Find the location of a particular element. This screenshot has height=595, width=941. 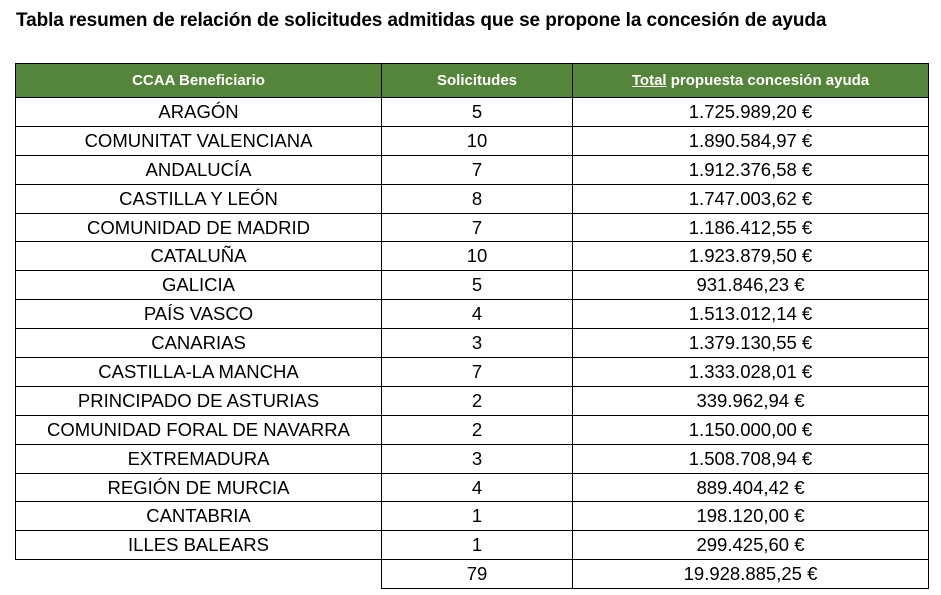

cell-ccaa: COMUNIDAD FORAL DE NAVARRA is located at coordinates (198, 429).